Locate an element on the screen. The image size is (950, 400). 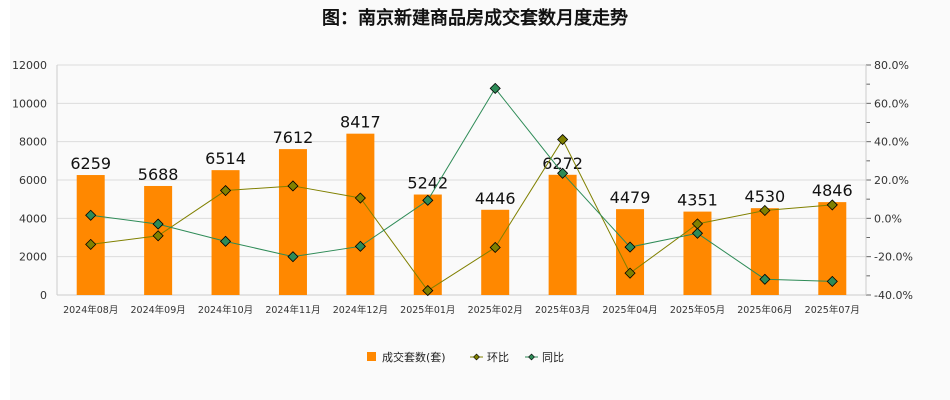
y-tick-label: 4000 is located at coordinates (33, 218).